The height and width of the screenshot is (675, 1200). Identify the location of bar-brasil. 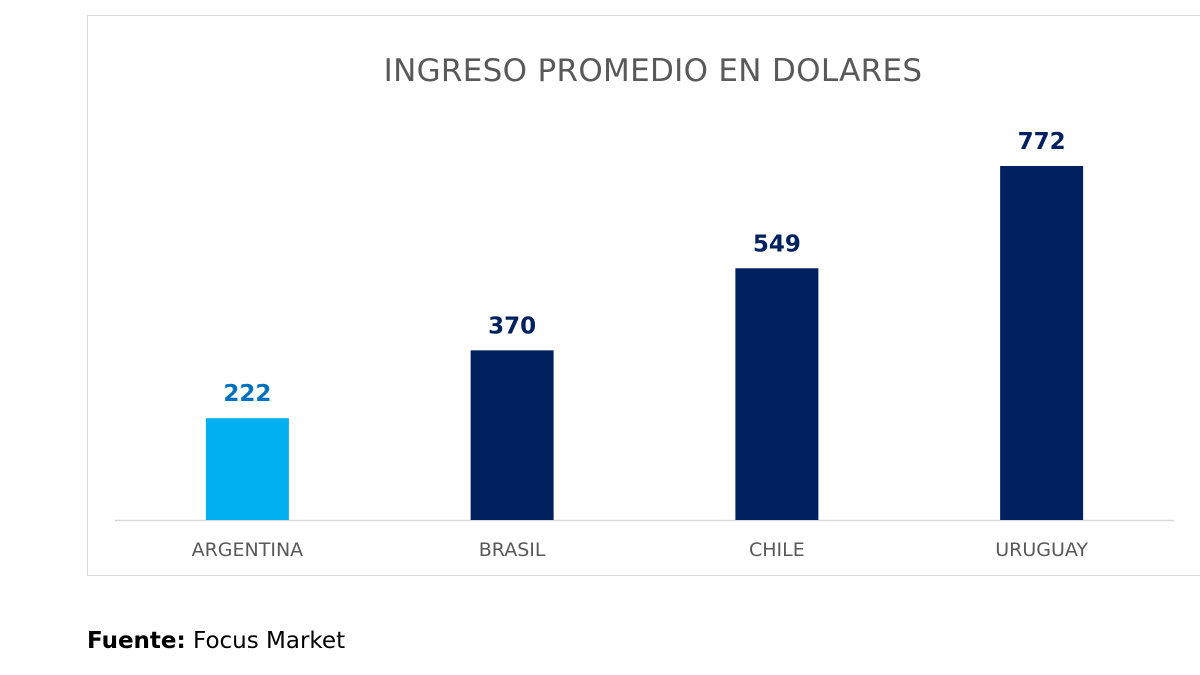
(512, 435).